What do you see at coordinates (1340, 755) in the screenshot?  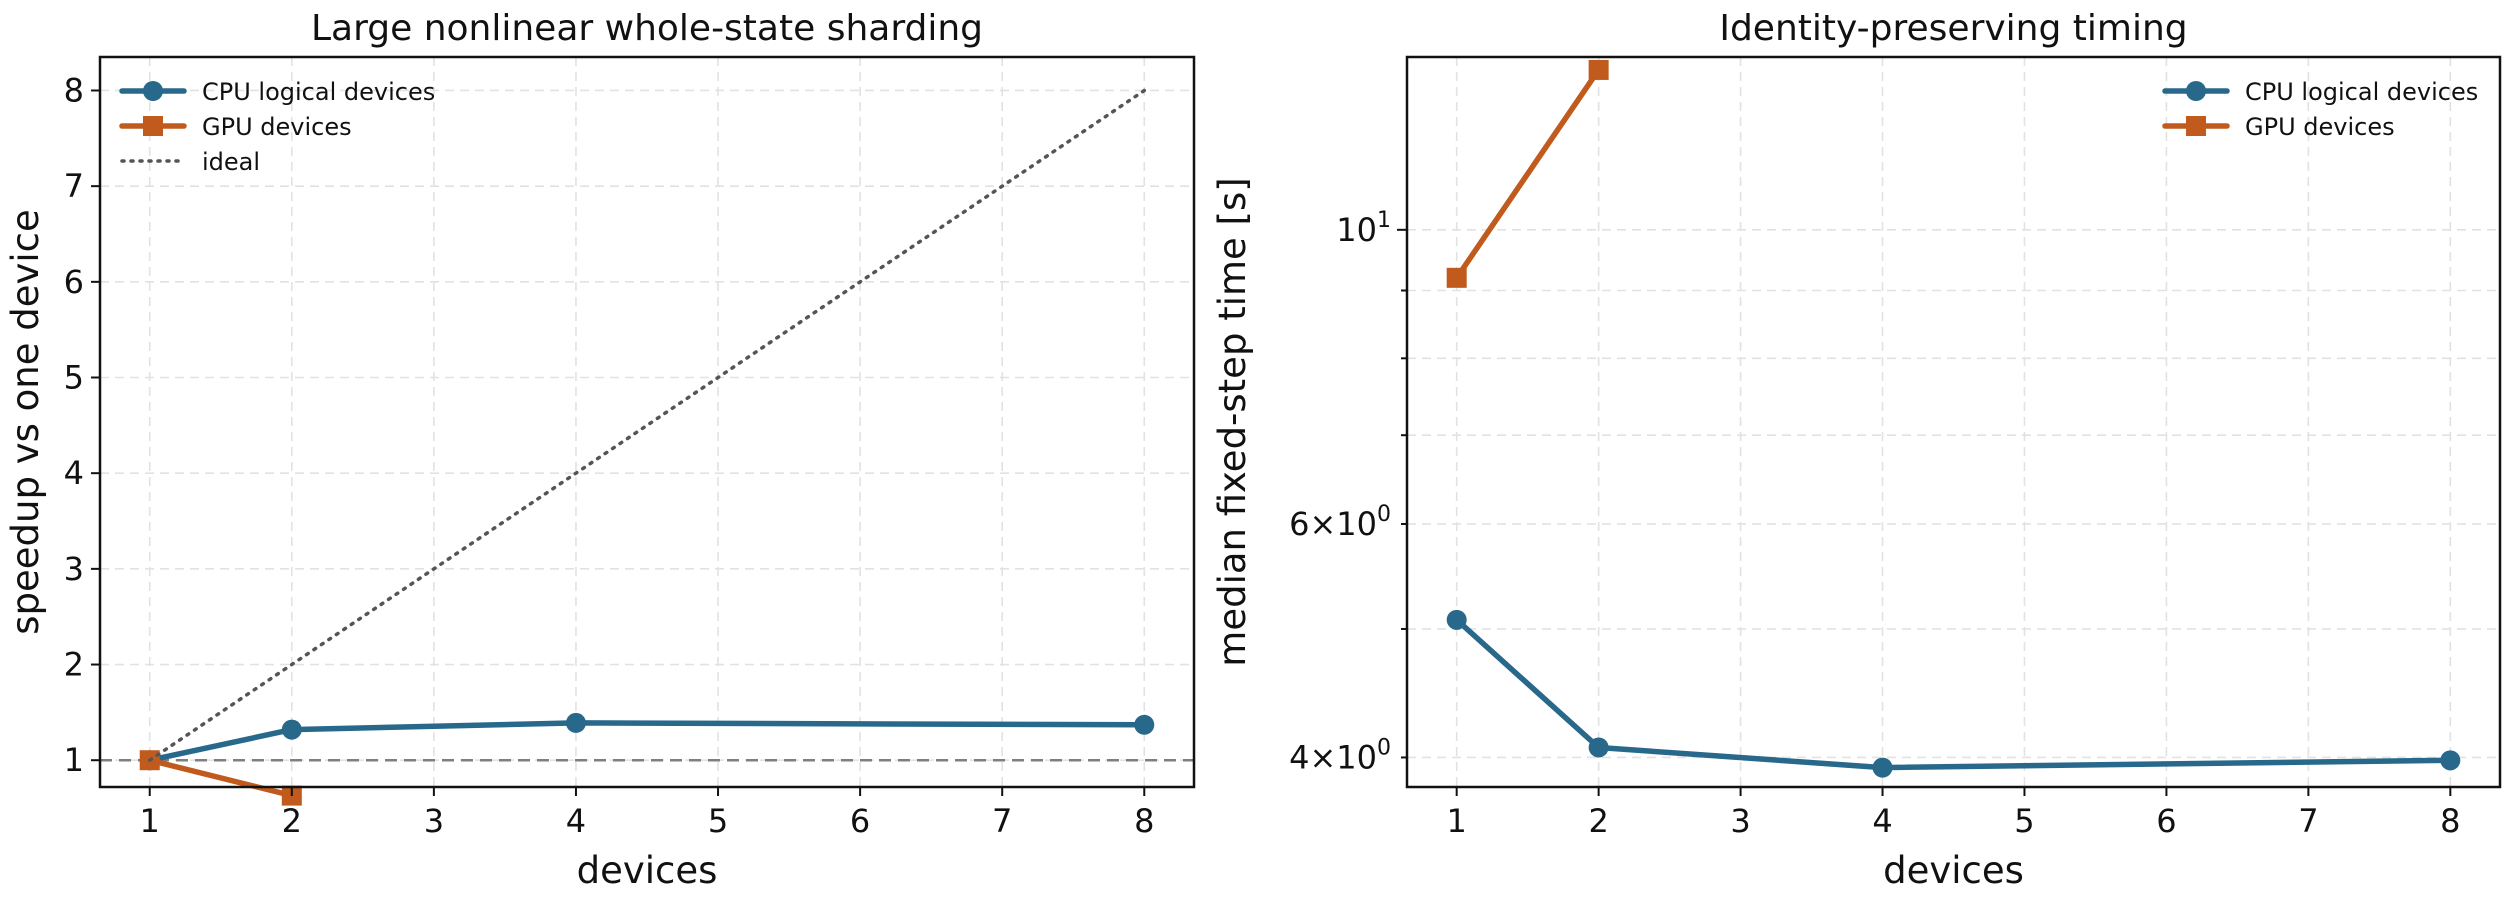 I see `timing-ytick-label-4: 4×100` at bounding box center [1340, 755].